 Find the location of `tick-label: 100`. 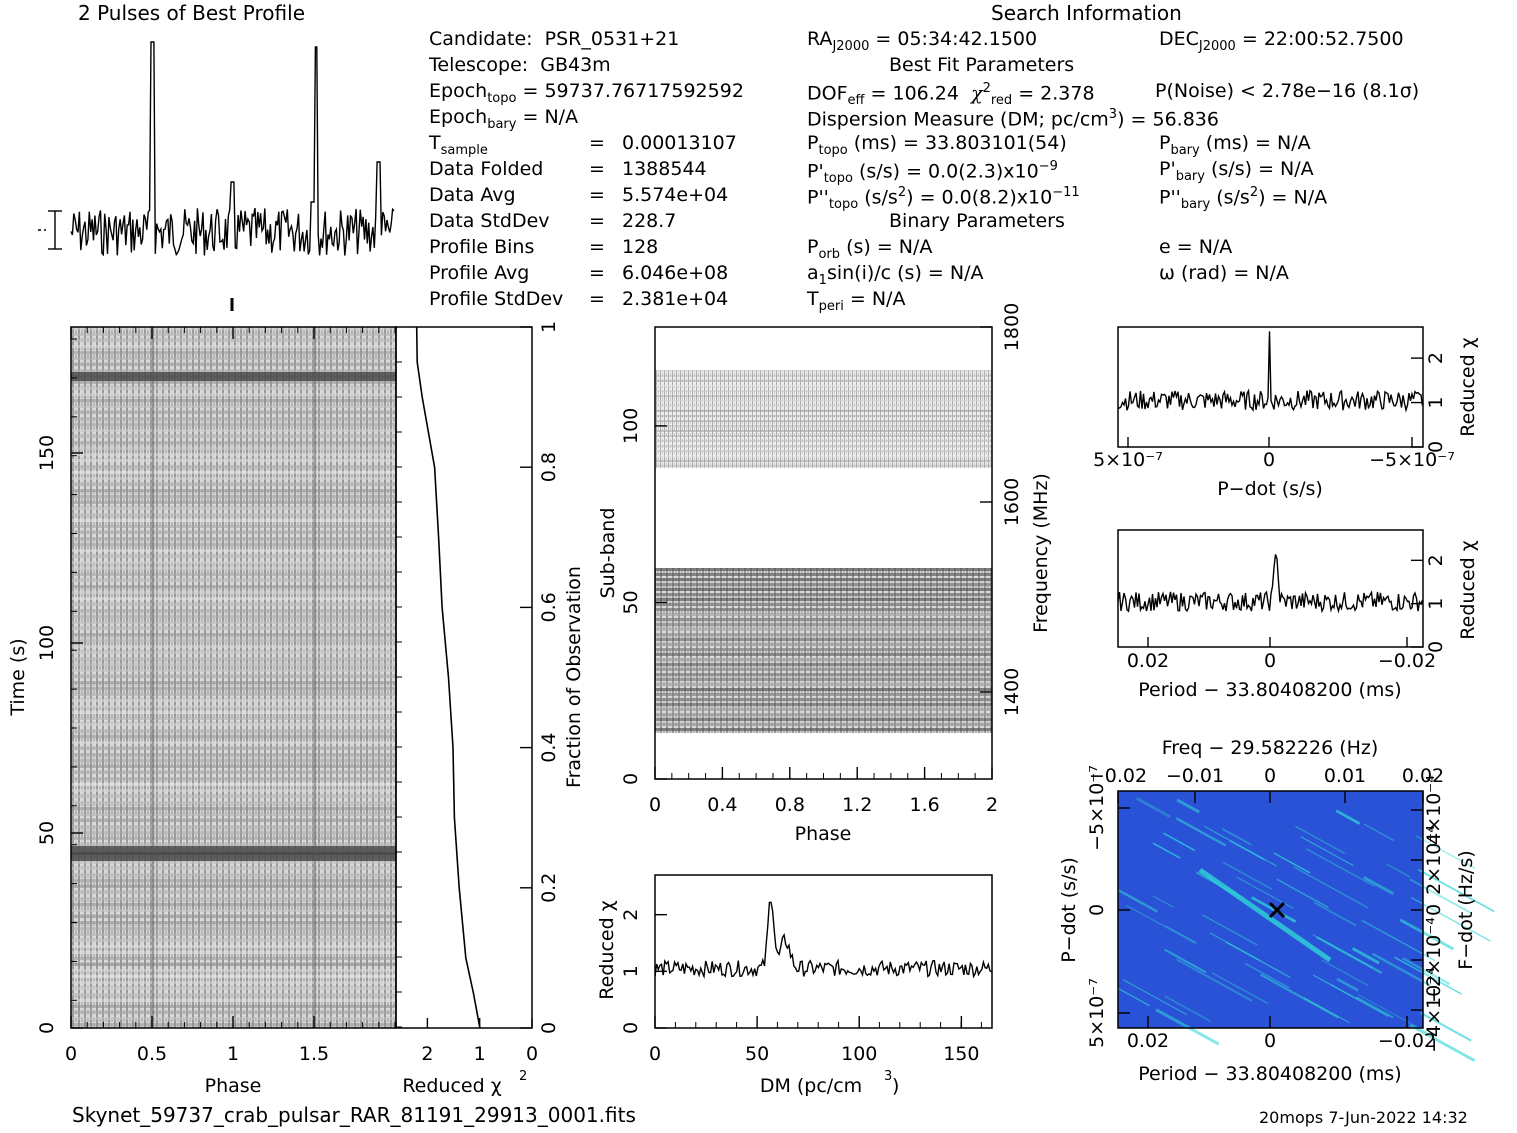

tick-label: 100 is located at coordinates (47, 643).